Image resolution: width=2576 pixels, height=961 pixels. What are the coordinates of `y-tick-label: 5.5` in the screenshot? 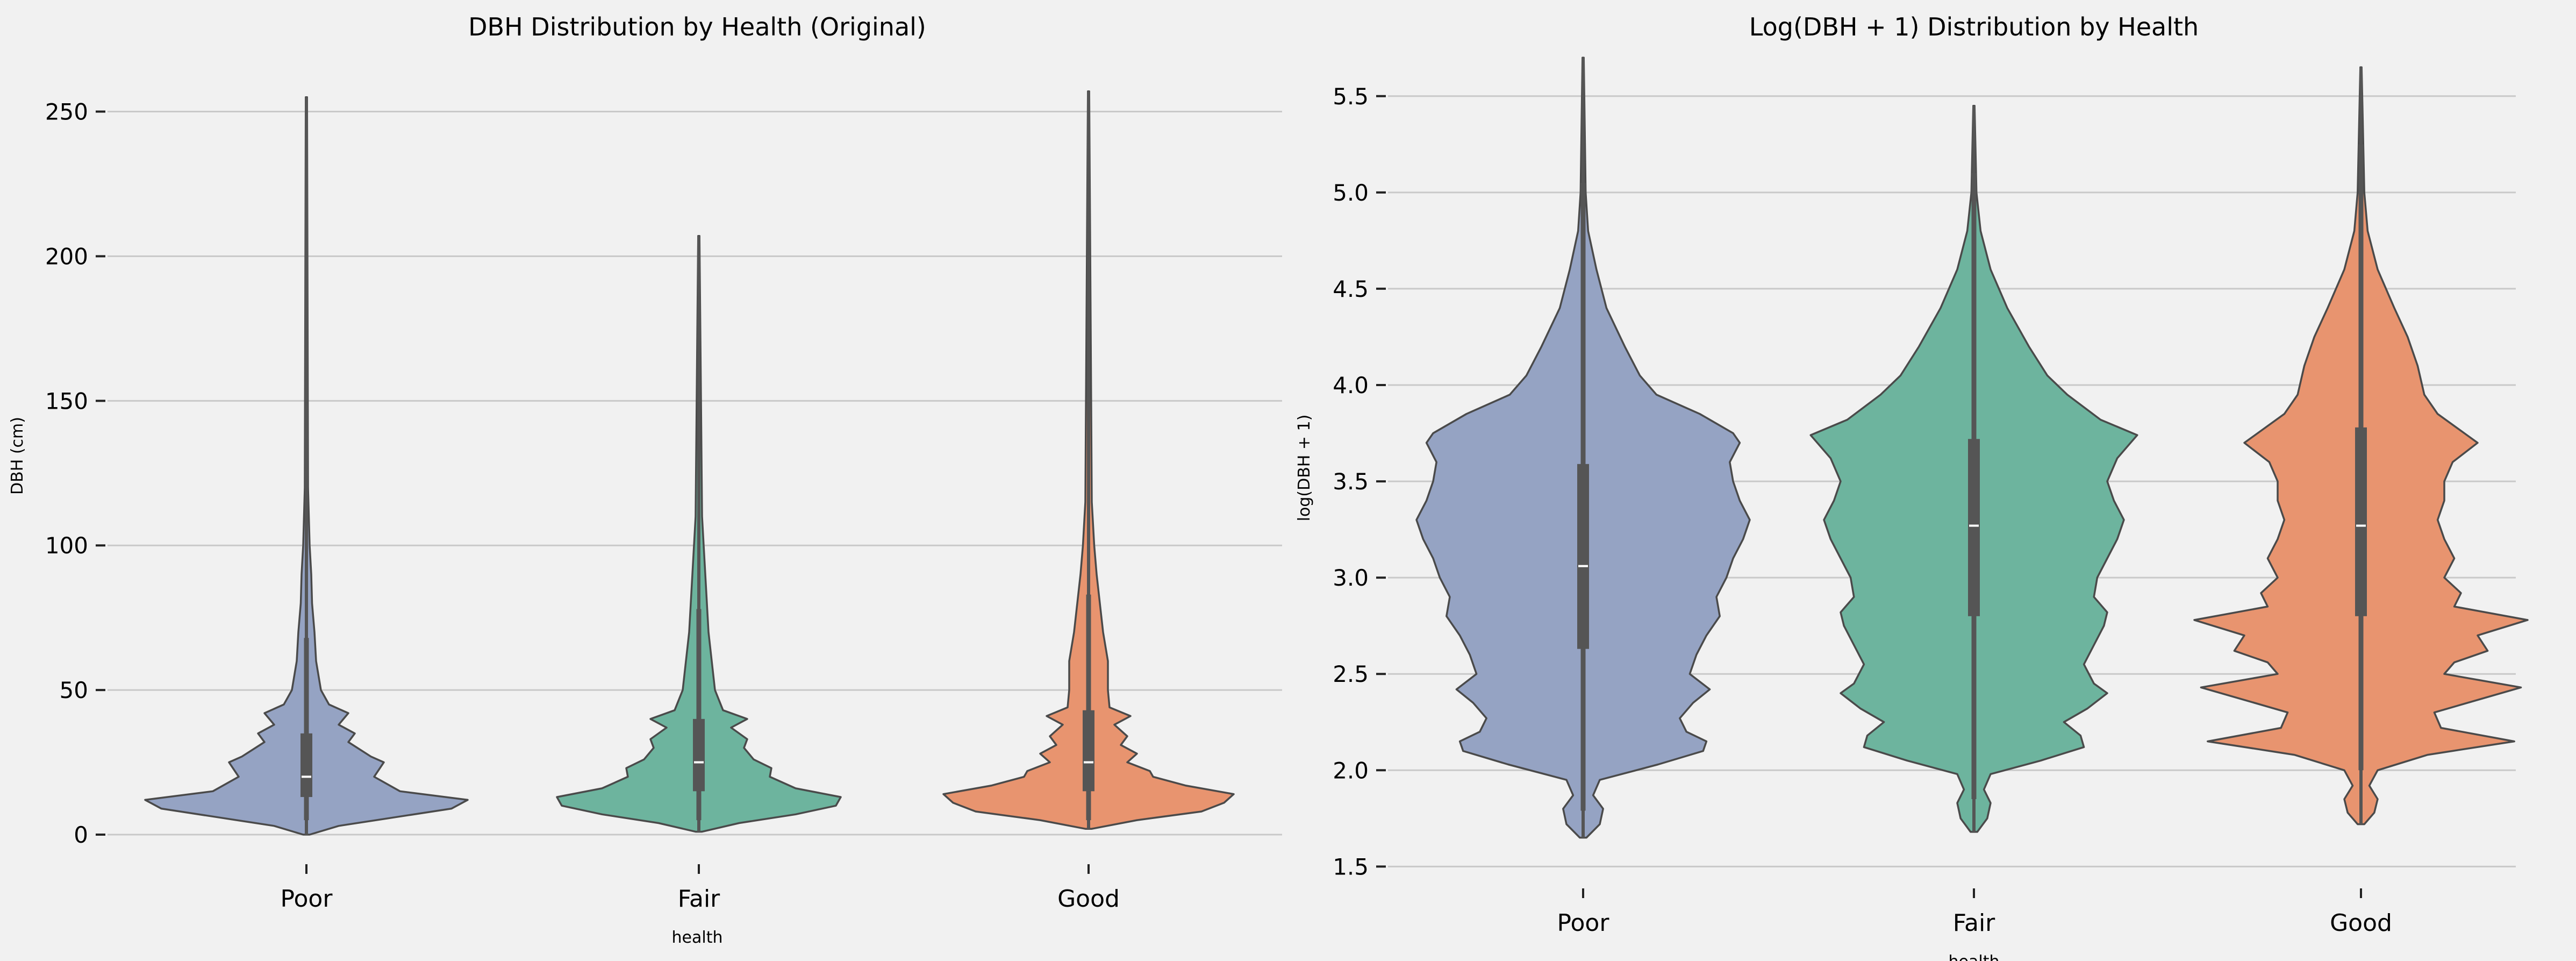 It's located at (1351, 96).